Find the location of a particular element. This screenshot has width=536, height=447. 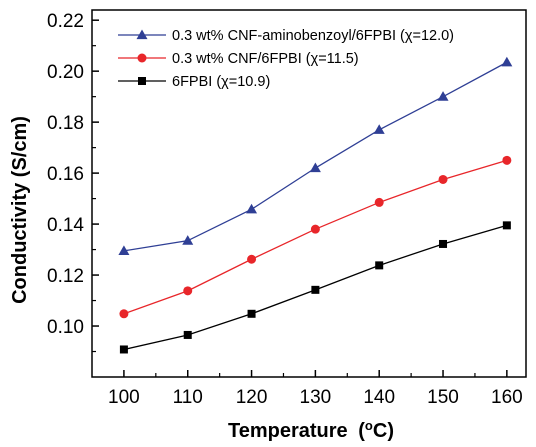

x-tick-label: 140 is located at coordinates (379, 397).